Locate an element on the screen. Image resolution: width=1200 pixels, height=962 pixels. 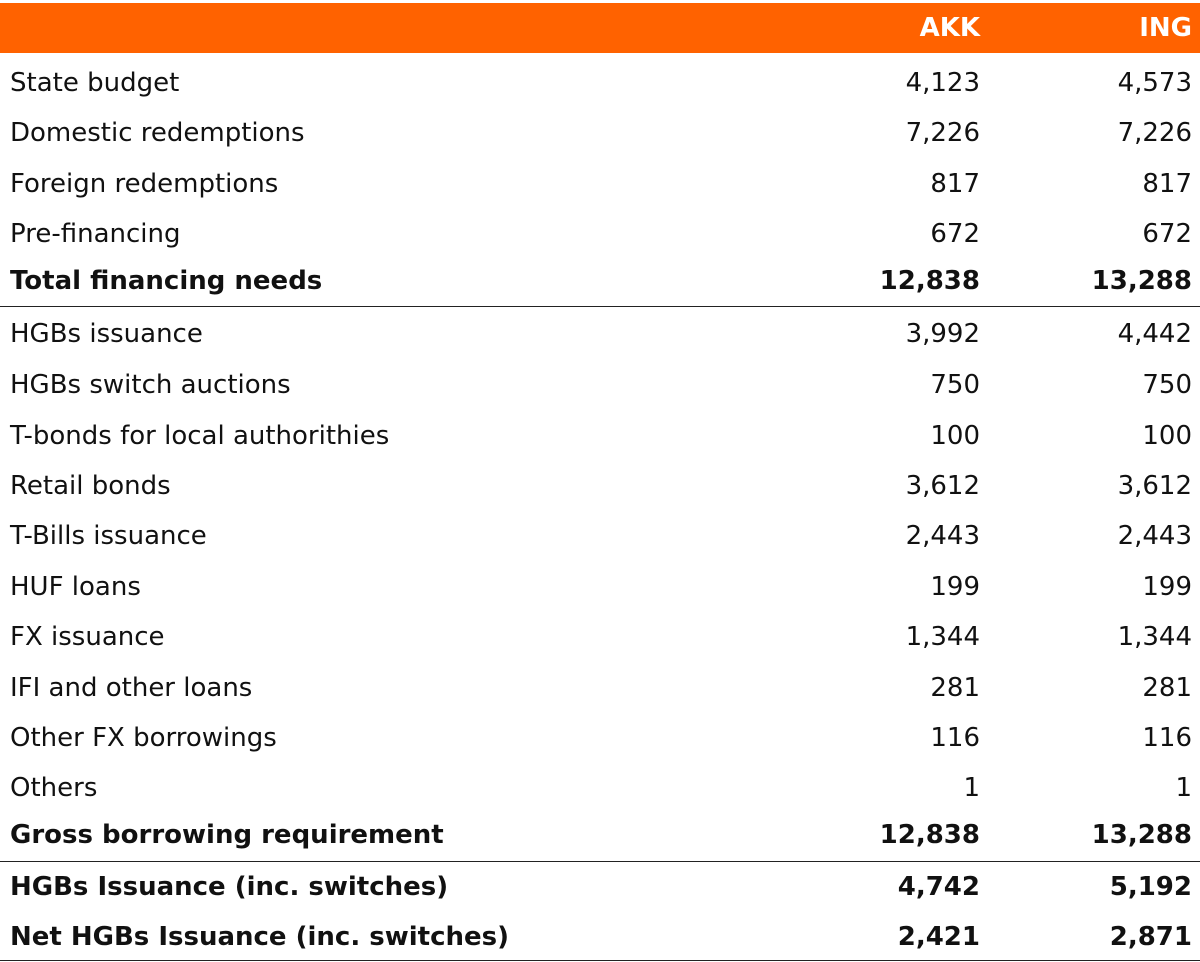
row-label: Net HGBs Issuance (inc. switches) is located at coordinates (260, 937).